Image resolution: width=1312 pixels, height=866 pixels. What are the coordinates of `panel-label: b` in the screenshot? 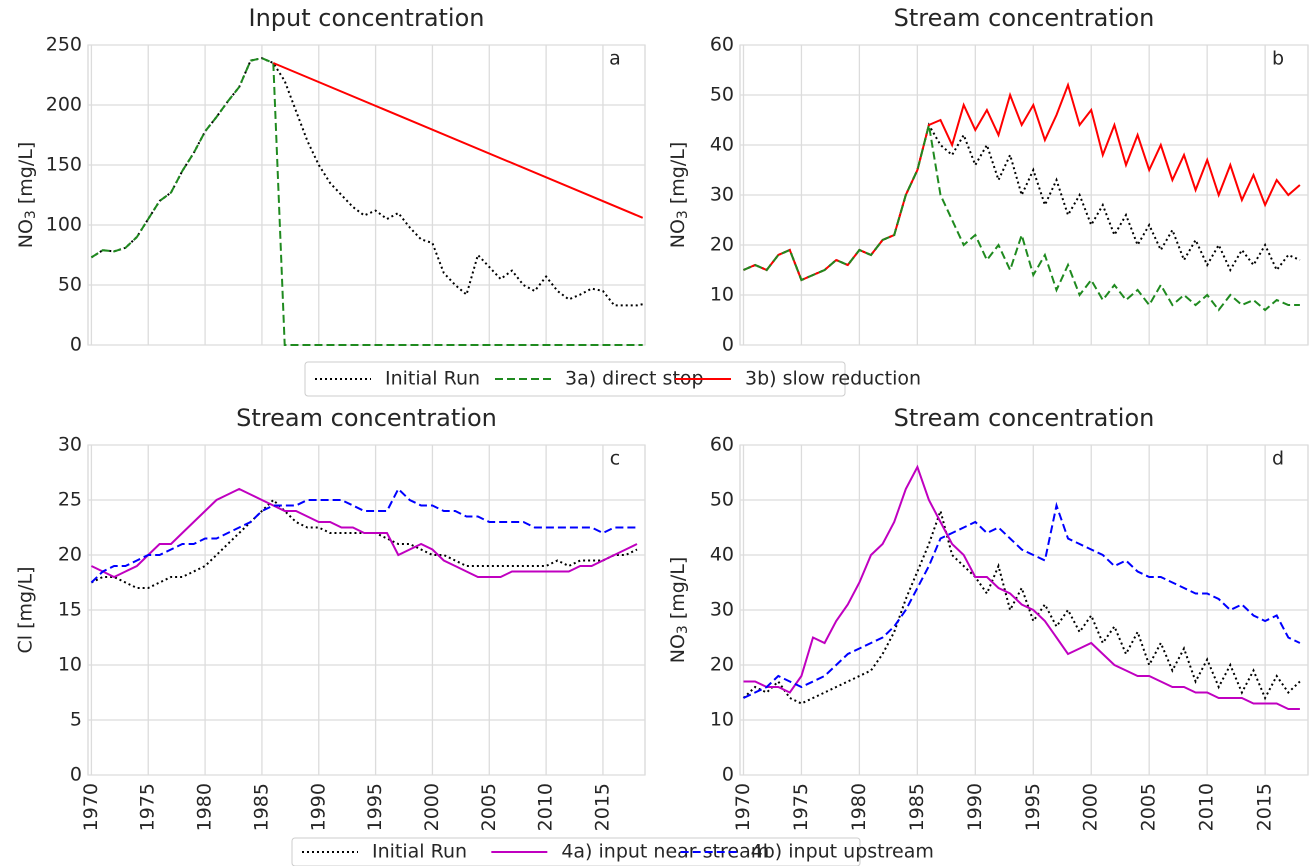 It's located at (1278, 59).